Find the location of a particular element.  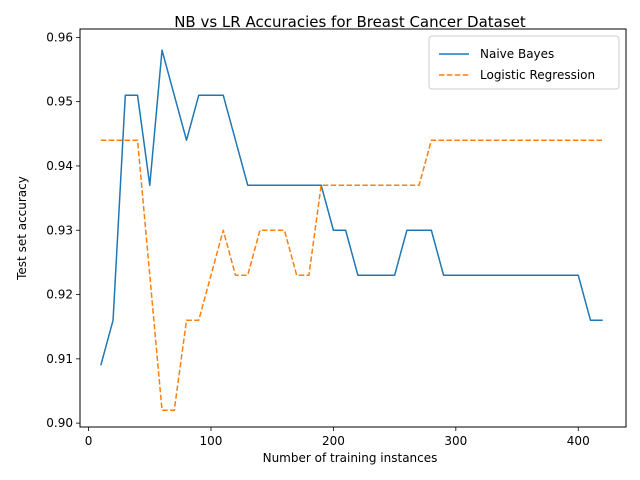

x-axis-label: Number of training instances is located at coordinates (350, 458).